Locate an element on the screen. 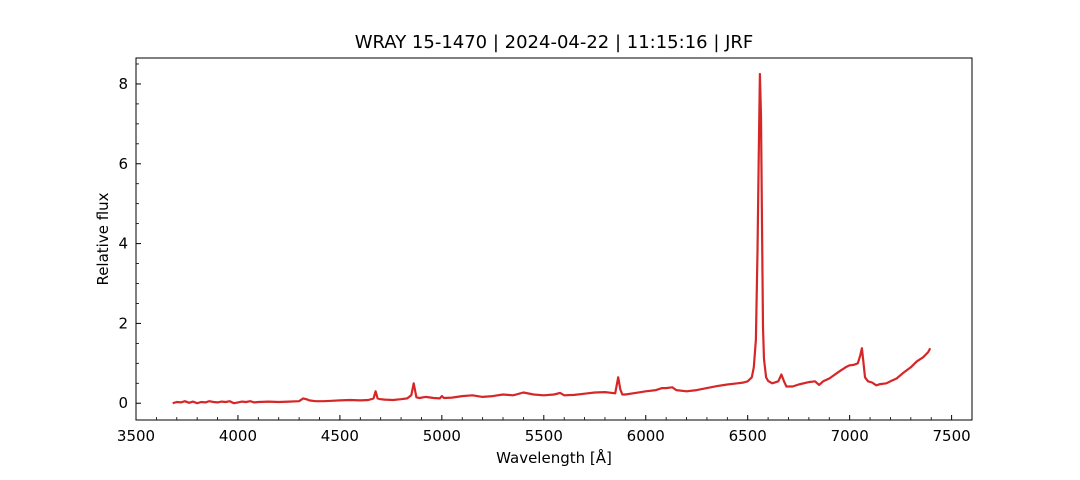 This screenshot has height=480, width=1080. x-axis-ticks: 3500 4000 4500 5000 5500 6000 6500 7000 7500 is located at coordinates (545, 430).